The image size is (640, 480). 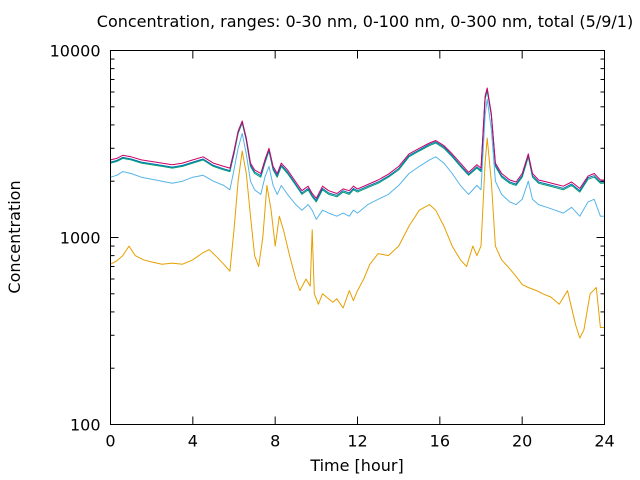 I want to click on x-tick-label: 20, so click(x=522, y=441).